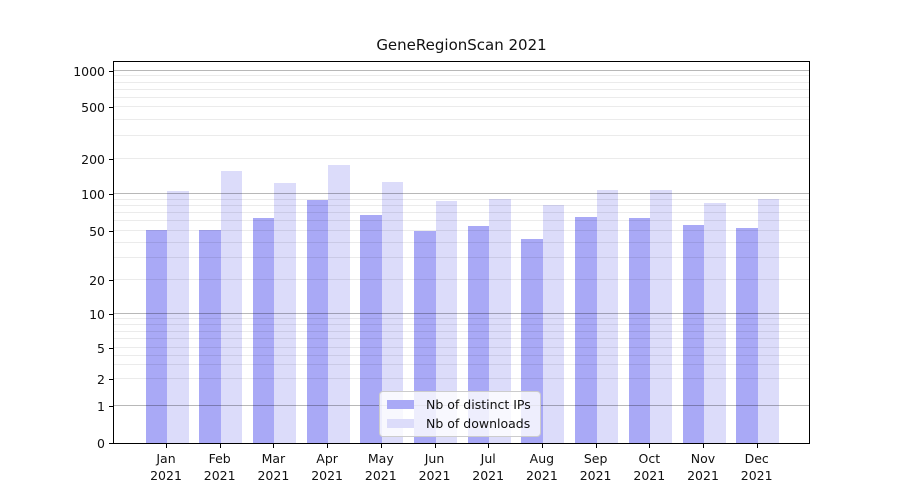 This screenshot has width=900, height=500. What do you see at coordinates (93, 159) in the screenshot?
I see `y-tick-label: 200` at bounding box center [93, 159].